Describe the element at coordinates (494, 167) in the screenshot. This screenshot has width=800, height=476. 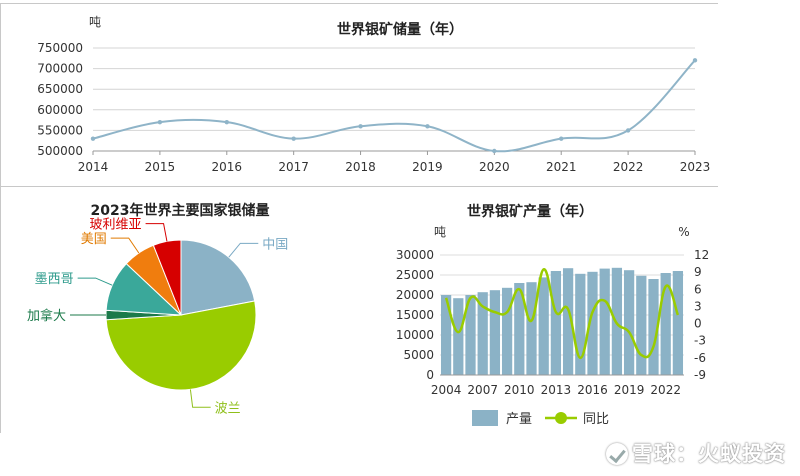
I see `reserves-x-tick: 2020` at that location.